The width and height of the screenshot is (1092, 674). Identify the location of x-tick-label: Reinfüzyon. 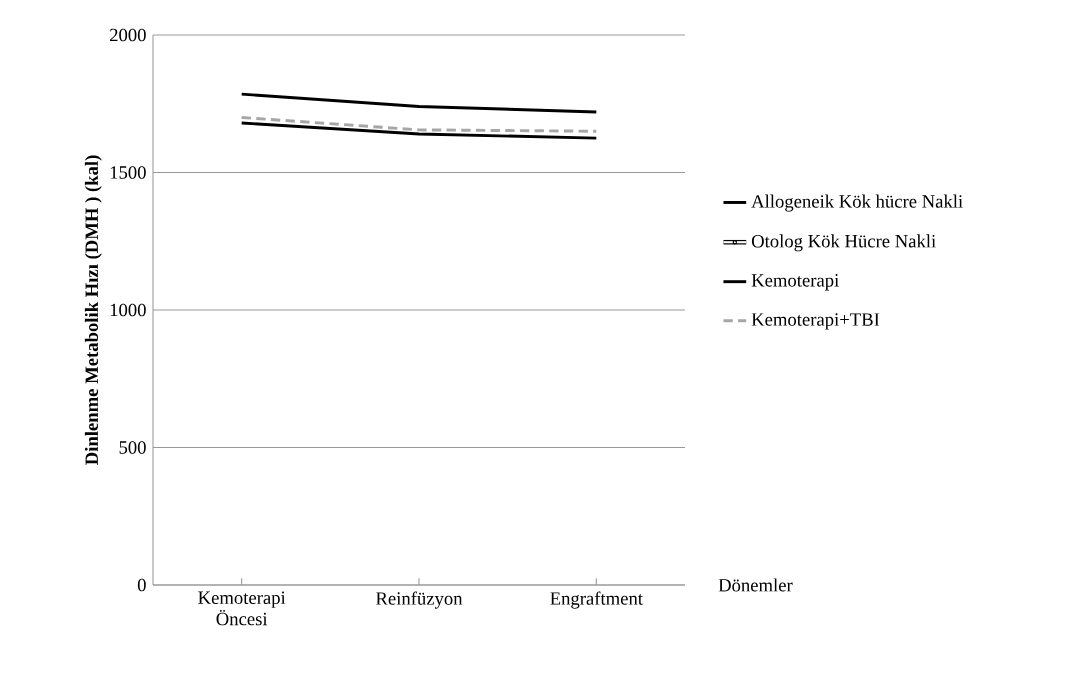
(419, 600).